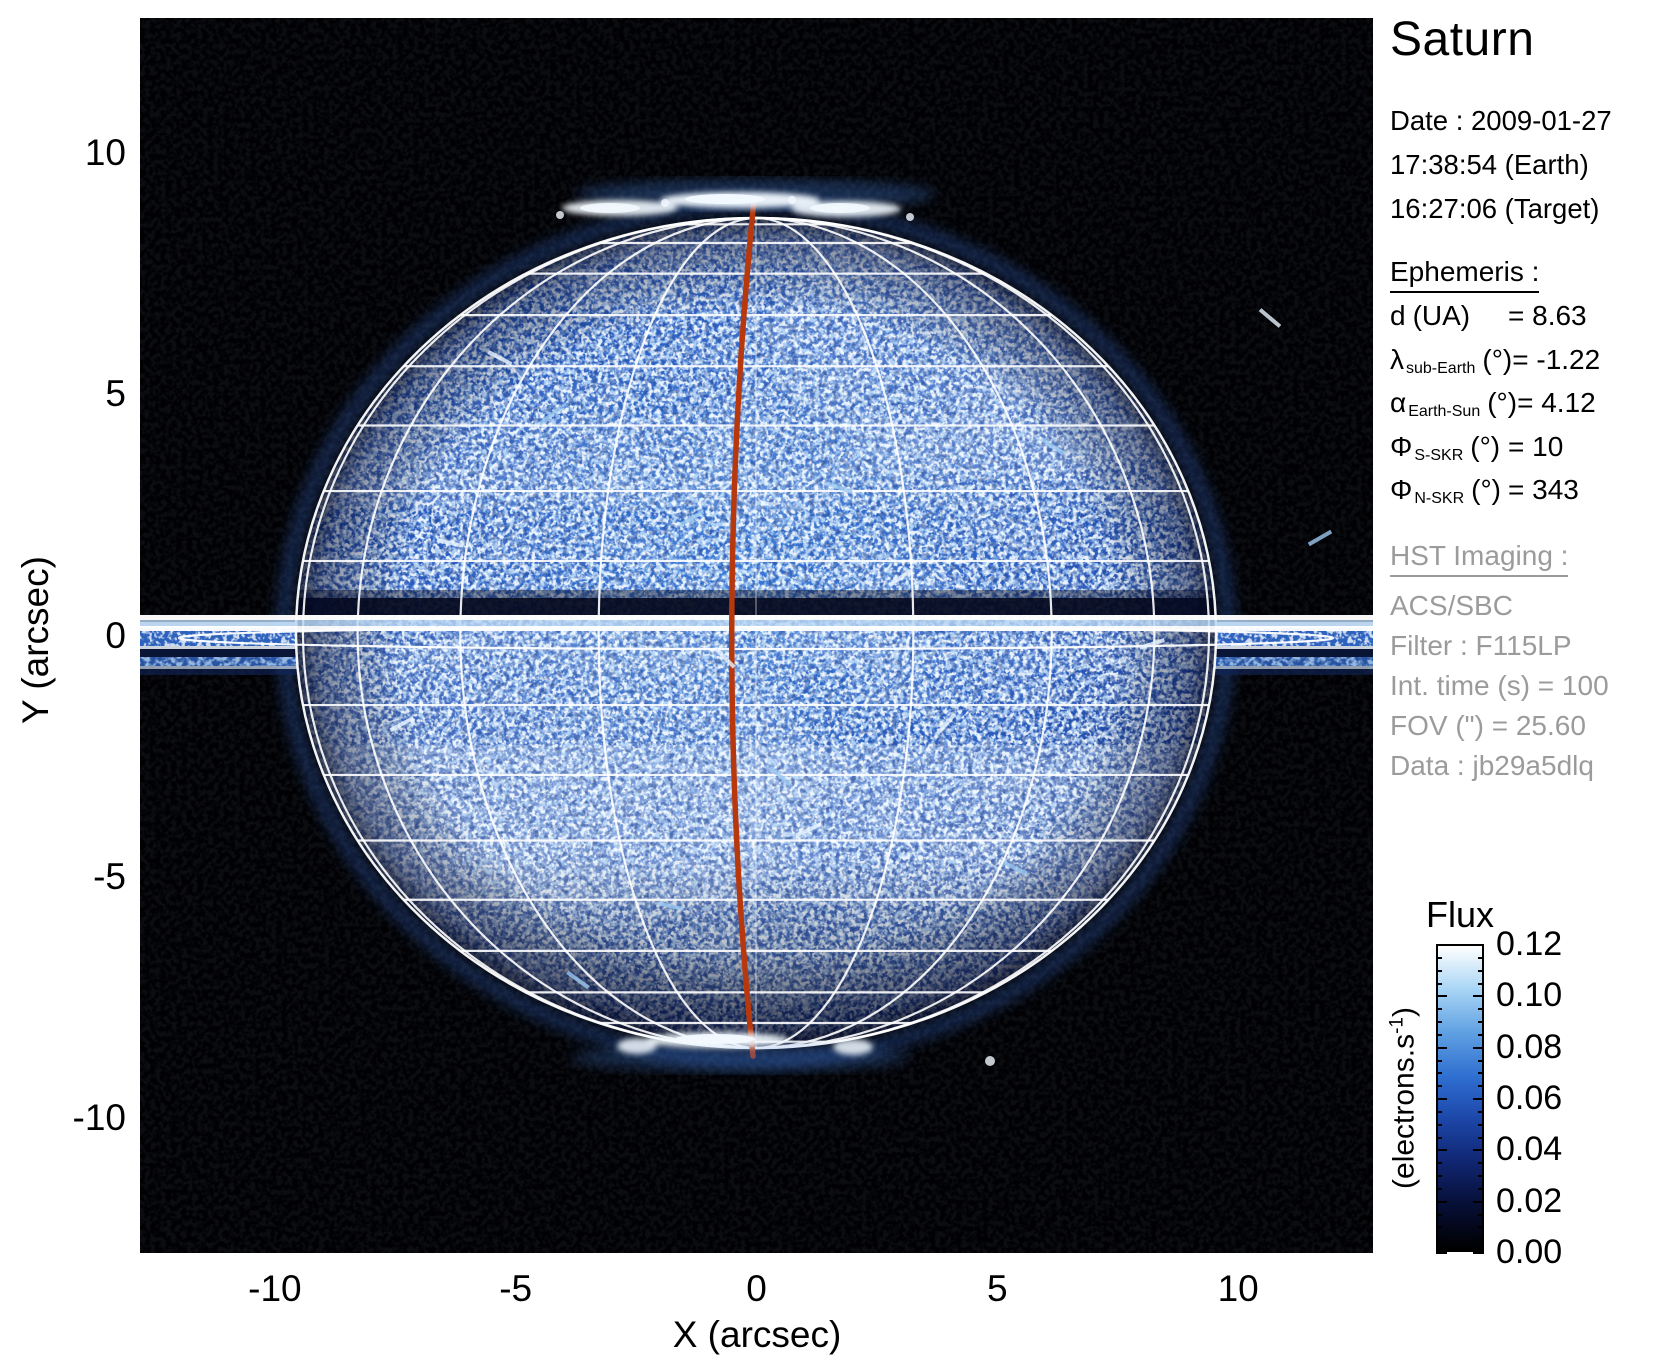 This screenshot has height=1367, width=1677. What do you see at coordinates (1398, 402) in the screenshot?
I see `ephemeris-symbol: α` at bounding box center [1398, 402].